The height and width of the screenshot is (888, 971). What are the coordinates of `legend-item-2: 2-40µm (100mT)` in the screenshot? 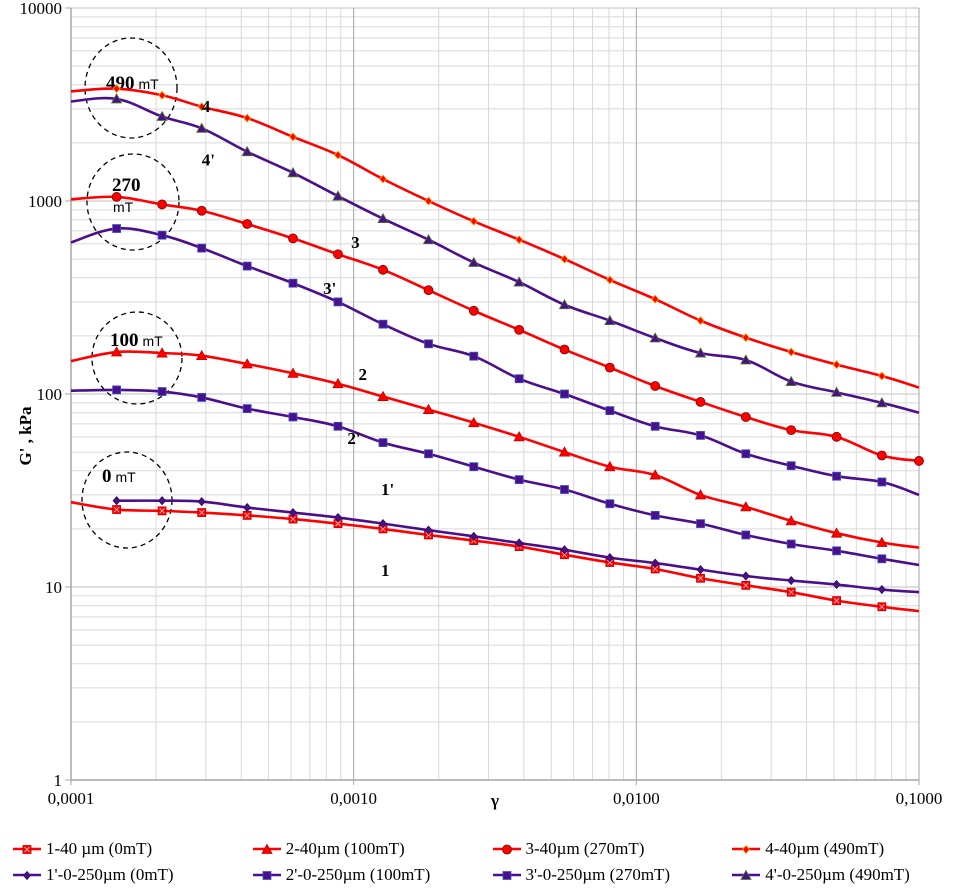 It's located at (372, 849).